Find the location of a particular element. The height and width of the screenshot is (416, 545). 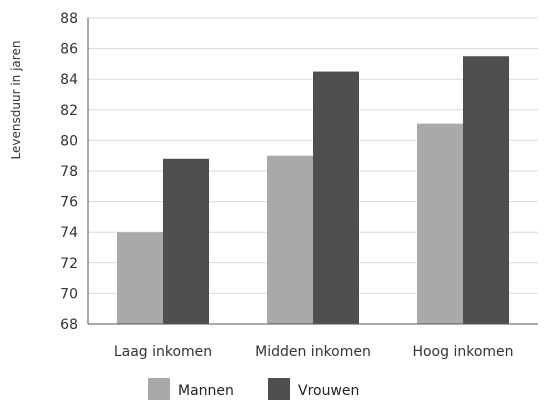

y-tick-label: 84 is located at coordinates (69, 80).